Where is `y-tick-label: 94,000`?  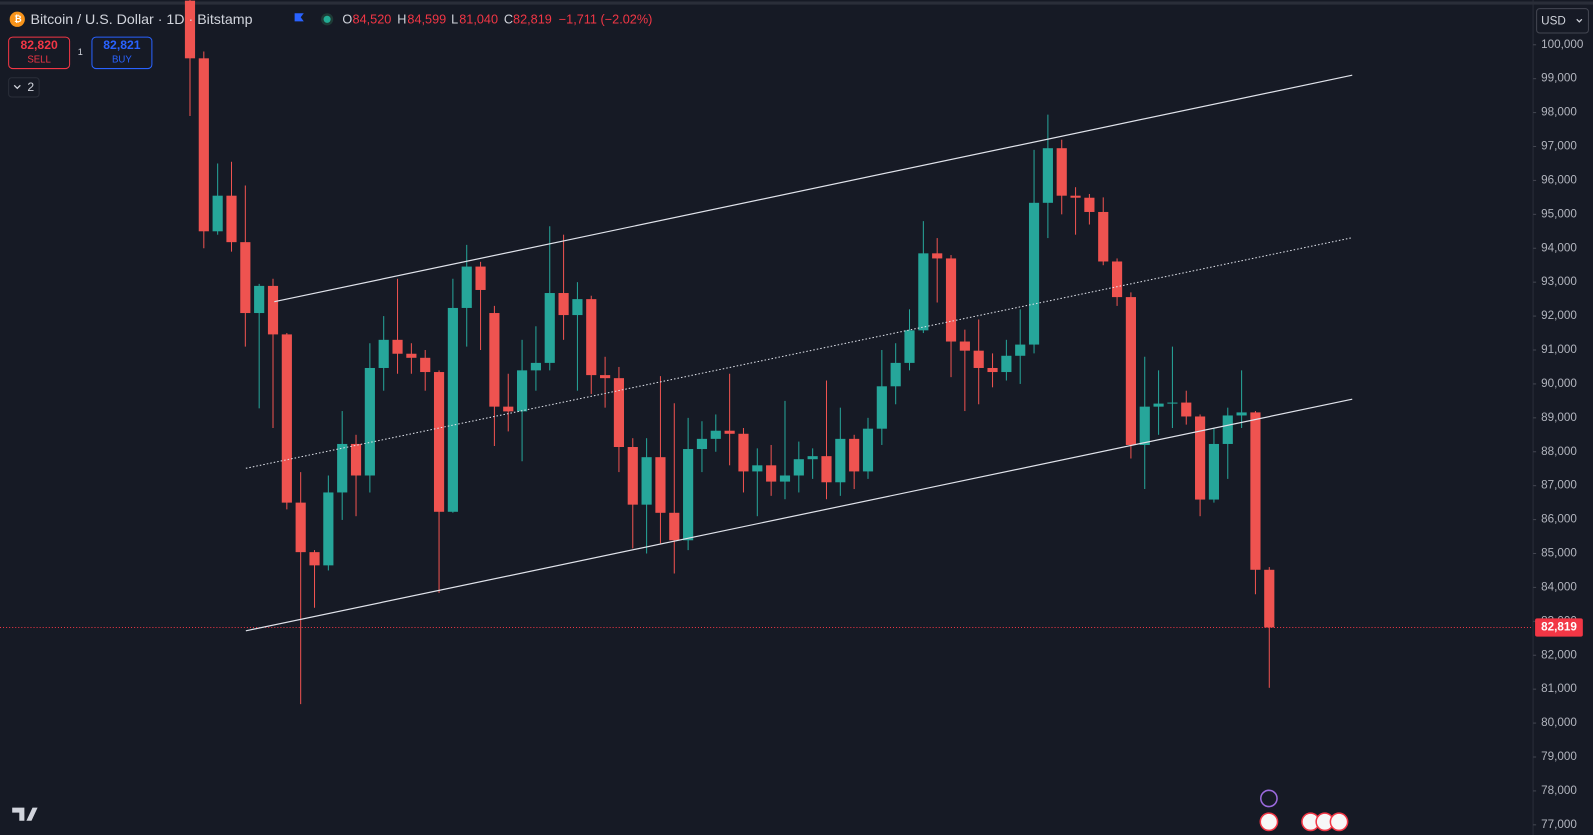
y-tick-label: 94,000 is located at coordinates (1559, 247).